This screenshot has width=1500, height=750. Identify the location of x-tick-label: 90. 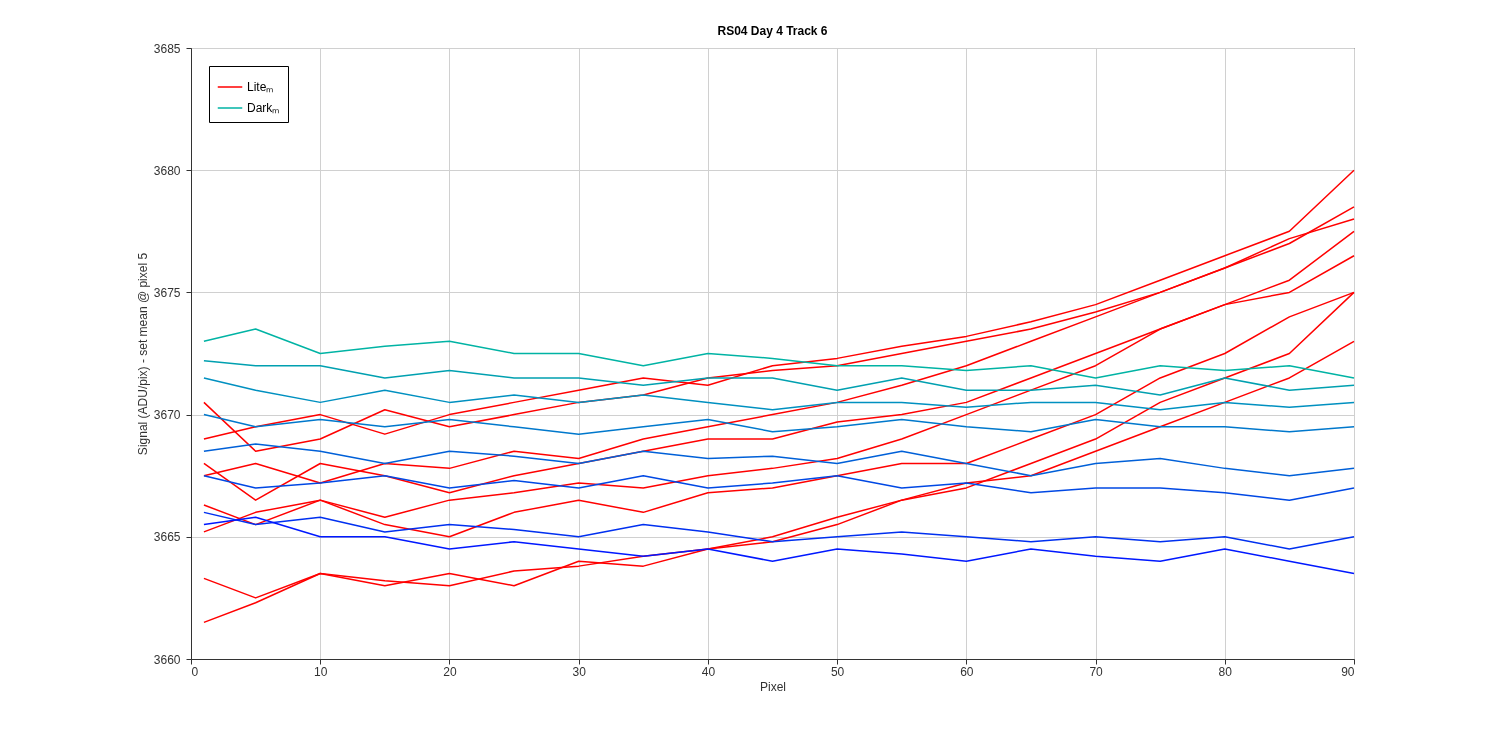
(1348, 671).